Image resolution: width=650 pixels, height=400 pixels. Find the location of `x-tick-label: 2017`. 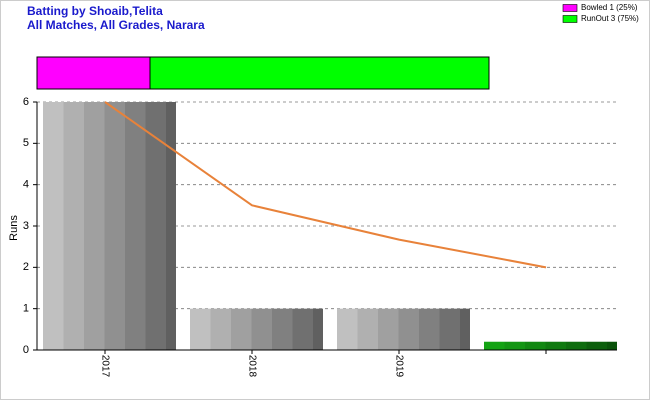

x-tick-label: 2017 is located at coordinates (104, 366).